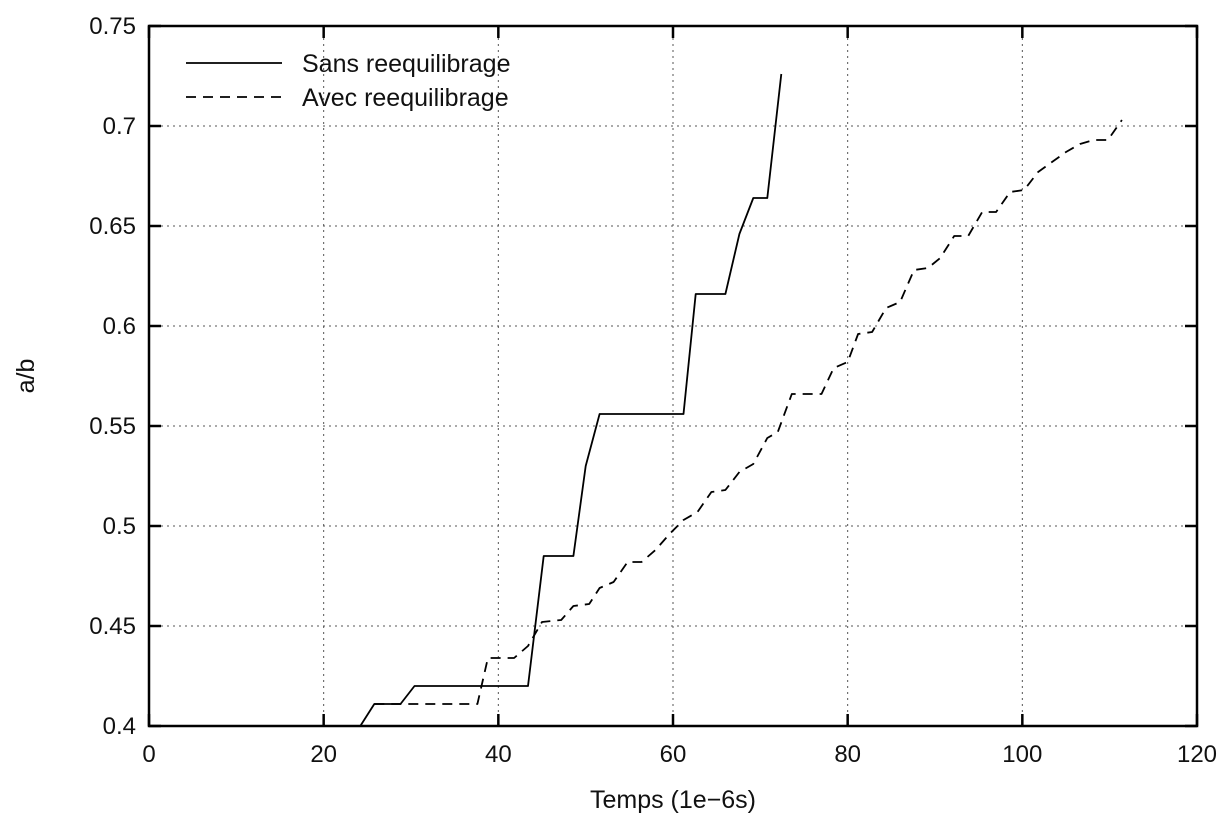 Image resolution: width=1231 pixels, height=819 pixels. I want to click on x-tick-label: 60, so click(673, 754).